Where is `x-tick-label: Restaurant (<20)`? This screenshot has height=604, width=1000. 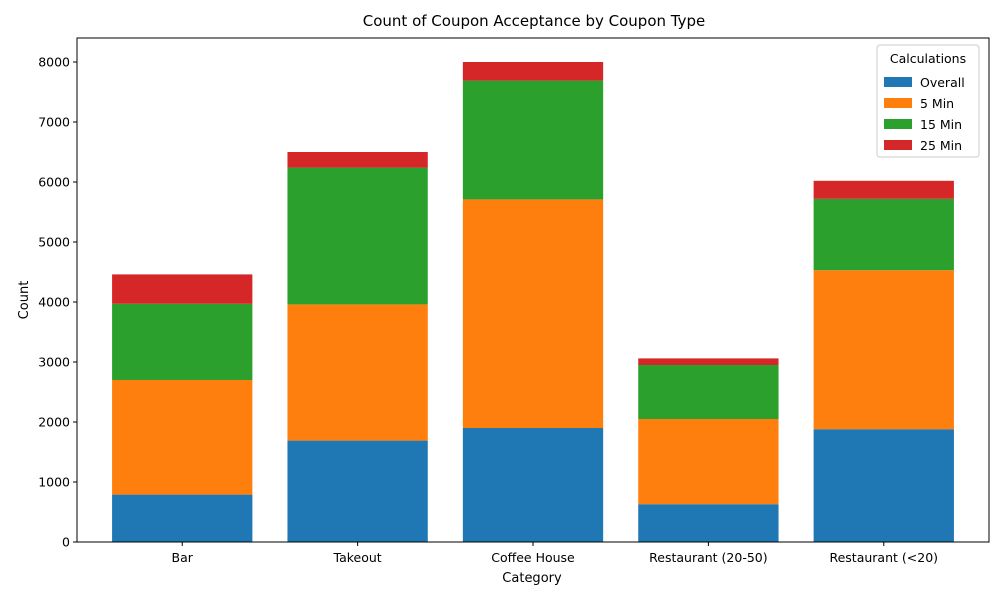 x-tick-label: Restaurant (<20) is located at coordinates (883, 557).